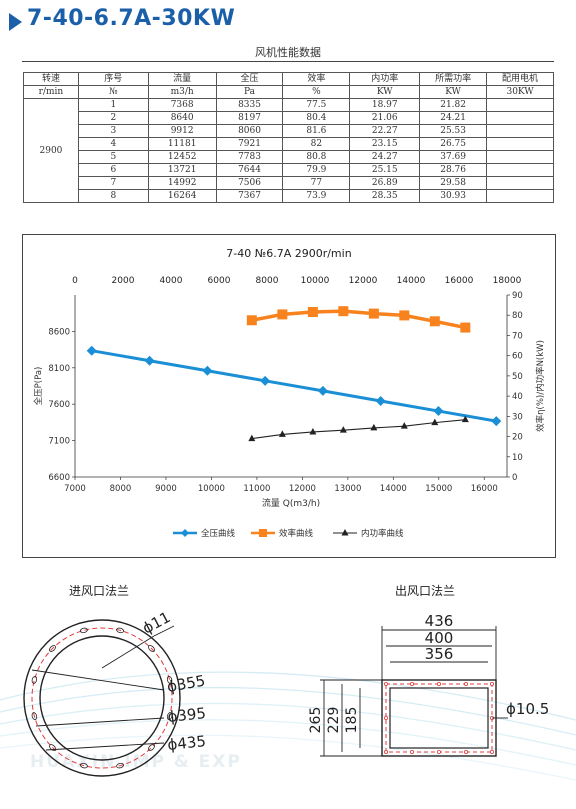 The height and width of the screenshot is (809, 576). I want to click on table-cell: 8640, so click(182, 118).